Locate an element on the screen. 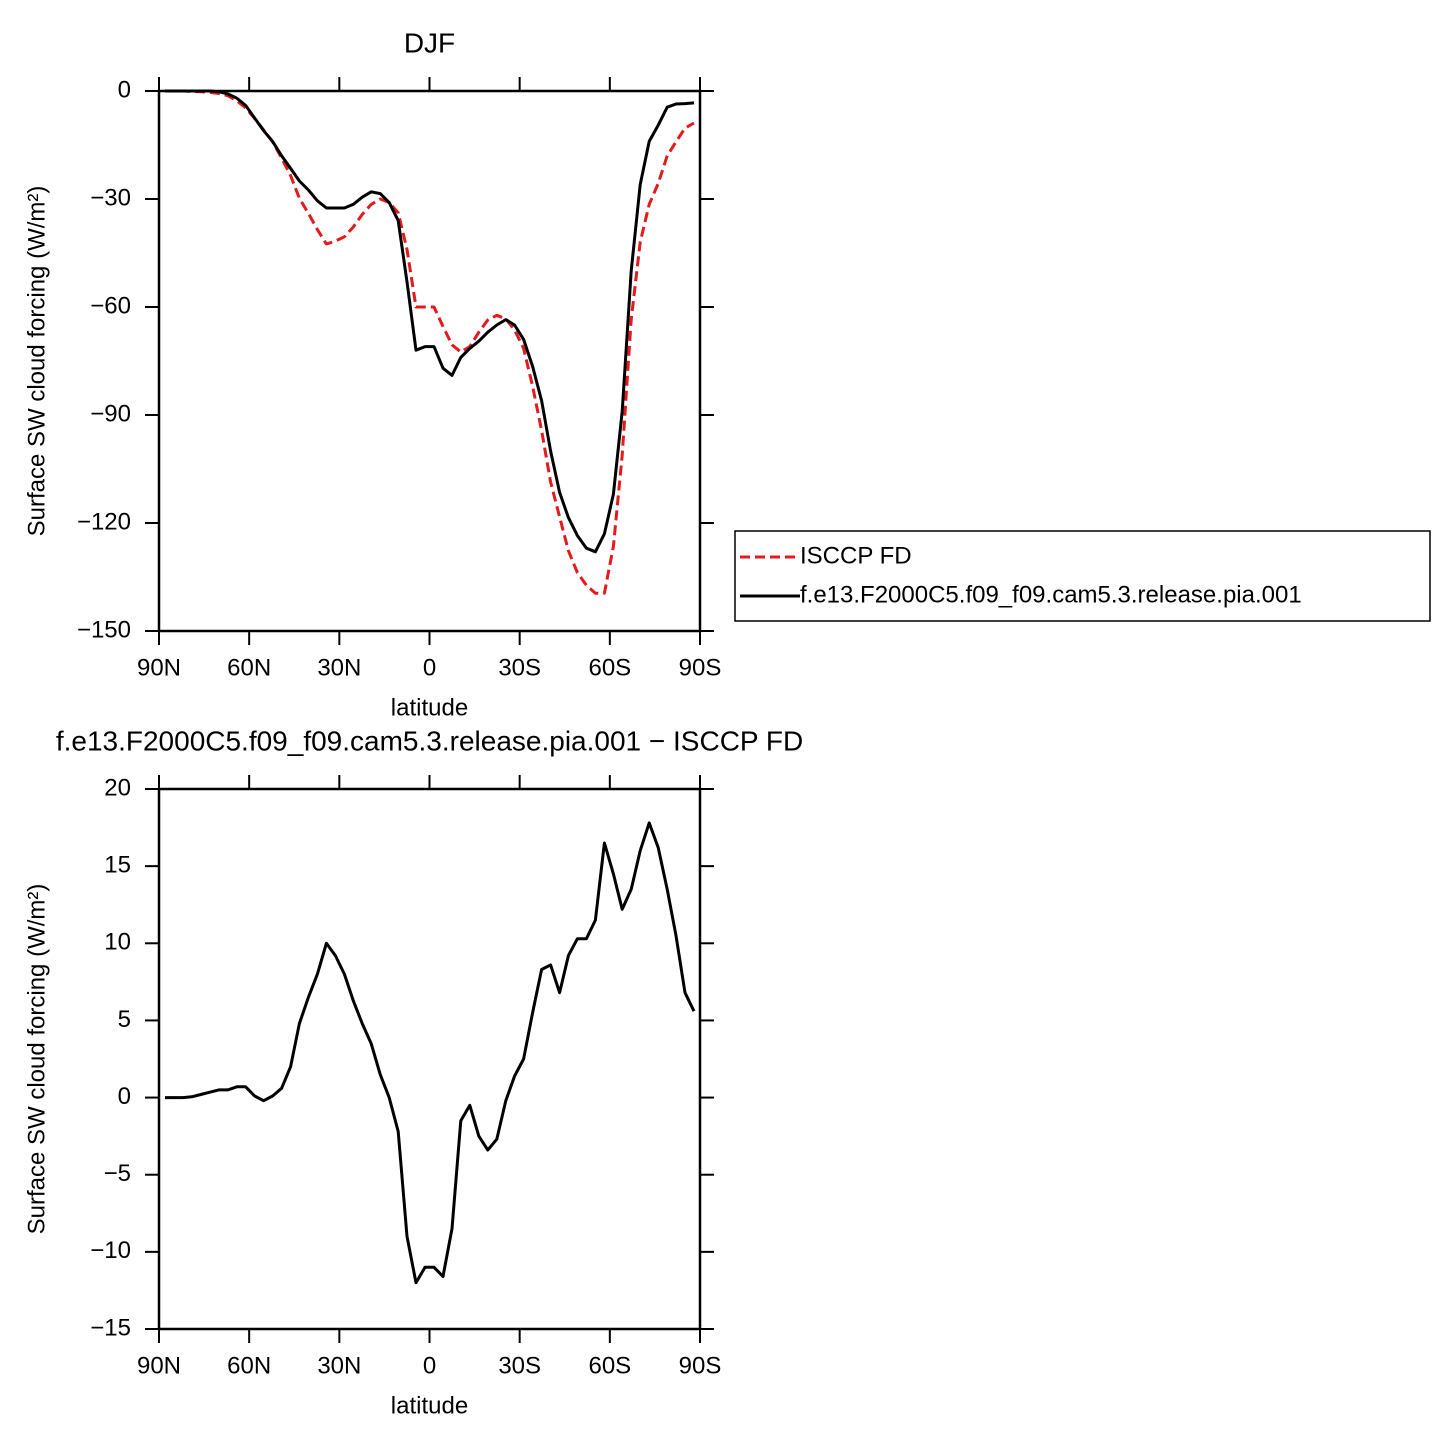 The image size is (1449, 1447). y-tick-label: 10 is located at coordinates (117, 942).